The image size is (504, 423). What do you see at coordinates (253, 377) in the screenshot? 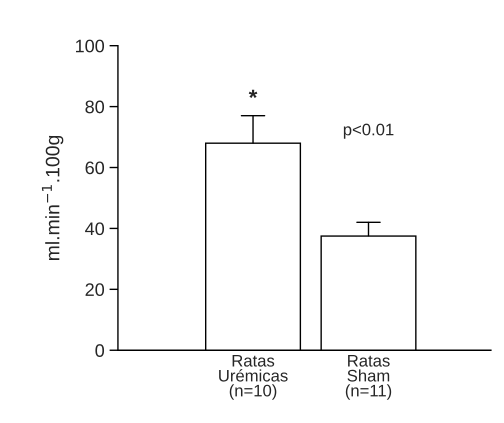
I see `x-tick-label: Ratas Urémicas (n=10)` at bounding box center [253, 377].